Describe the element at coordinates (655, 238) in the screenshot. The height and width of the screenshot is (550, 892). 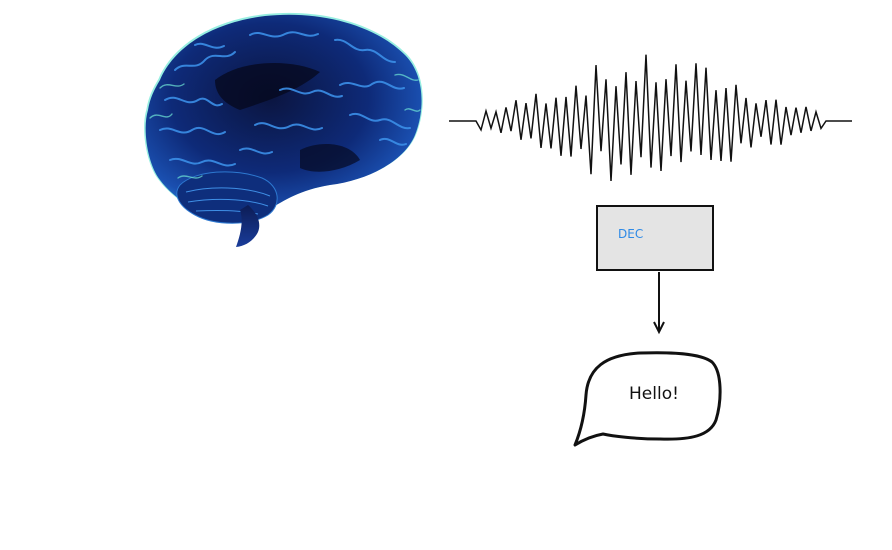
I see `decoder-box: DEC` at that location.